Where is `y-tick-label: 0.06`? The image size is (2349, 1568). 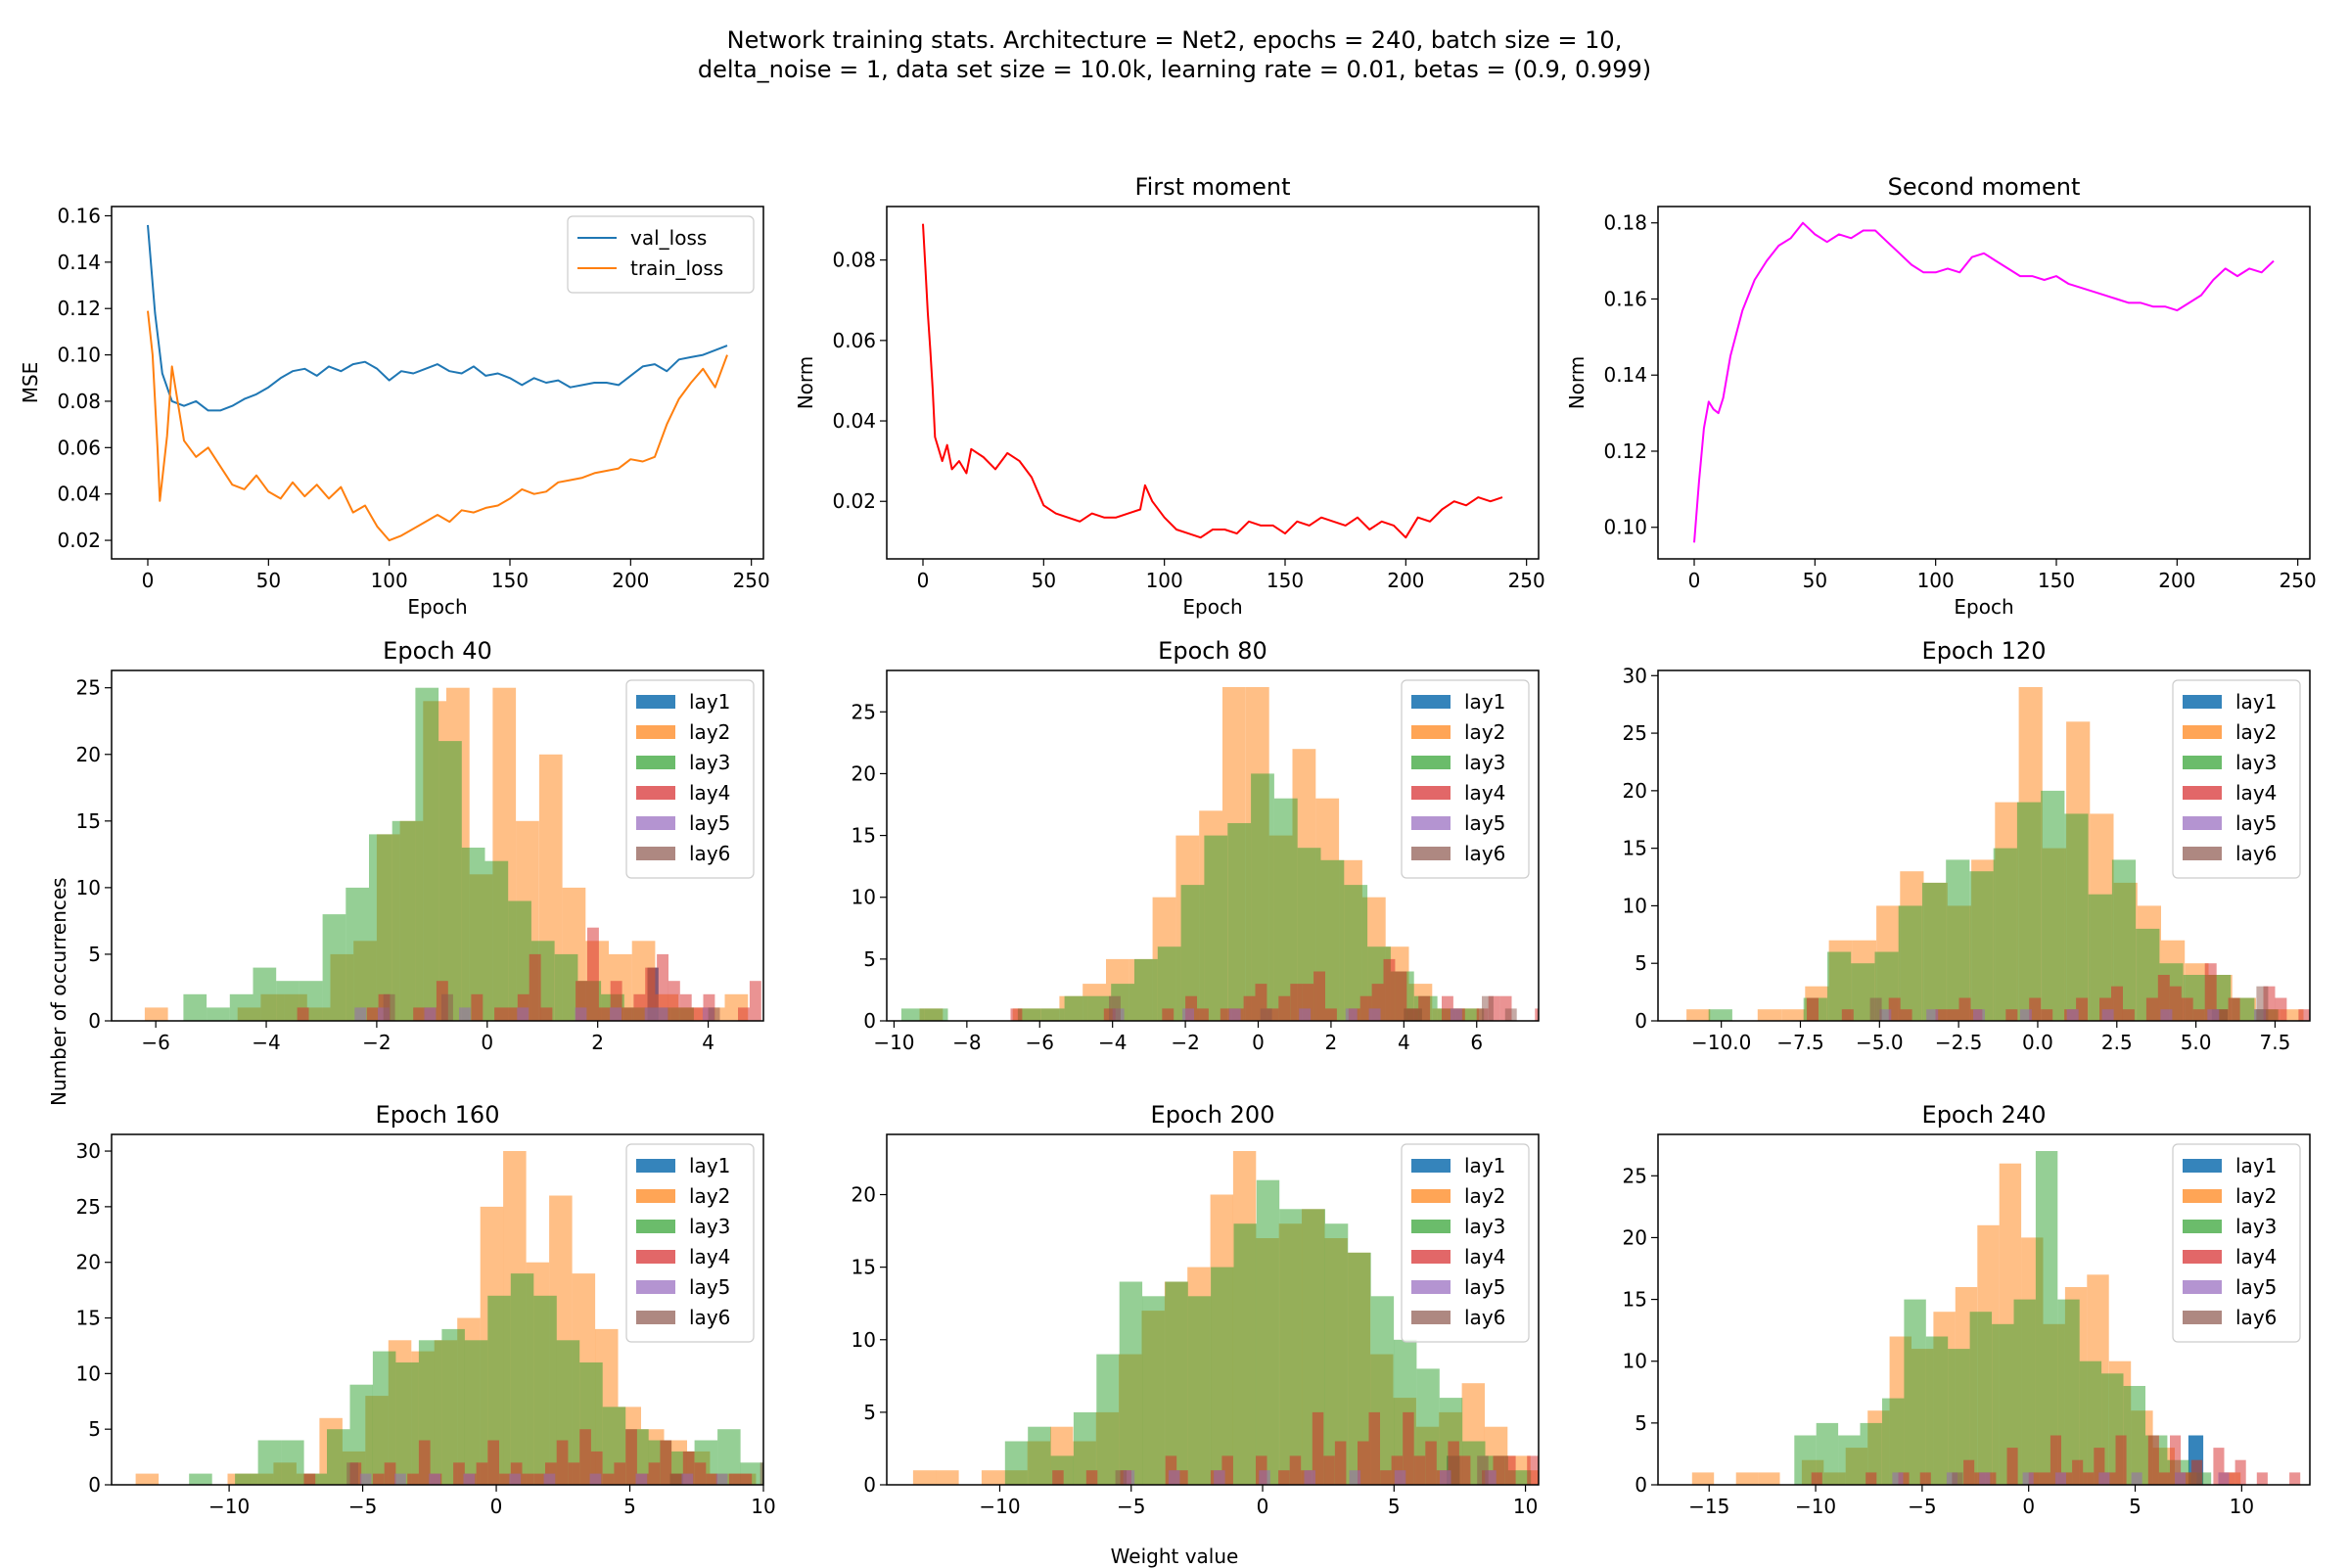
y-tick-label: 0.06 is located at coordinates (854, 340).